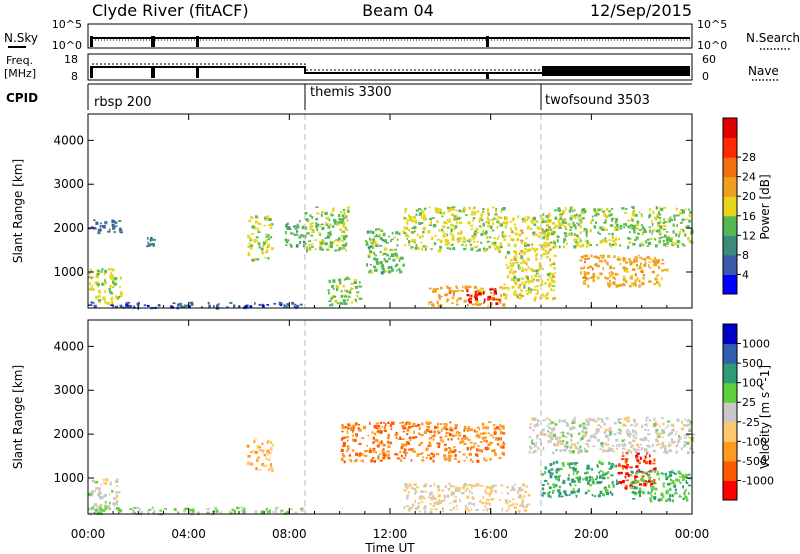 The image size is (800, 554). What do you see at coordinates (754, 441) in the screenshot?
I see `velocity-colorbar-tick-2: -100` at bounding box center [754, 441].